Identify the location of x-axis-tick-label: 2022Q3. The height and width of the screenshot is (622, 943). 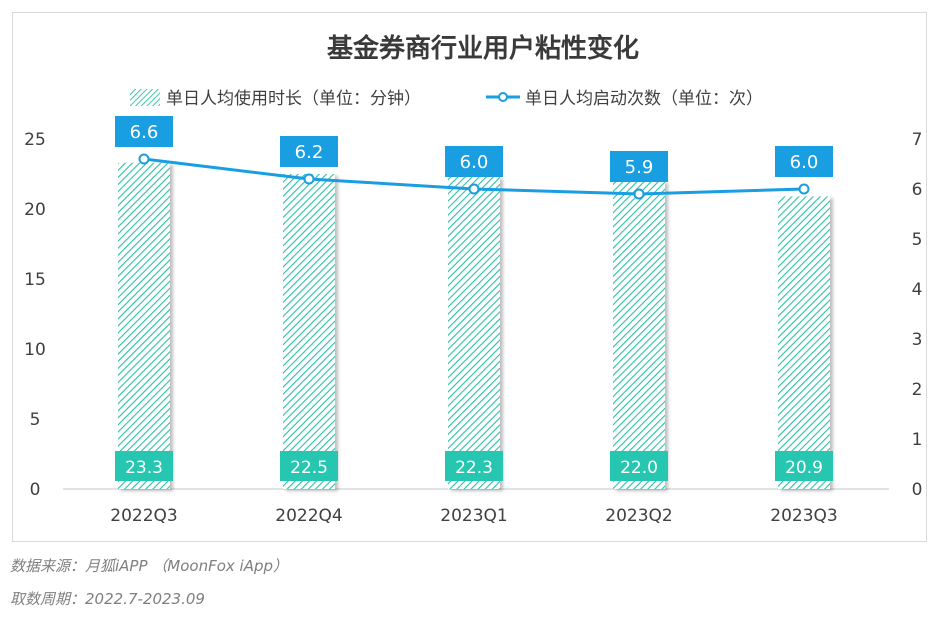
(143, 516).